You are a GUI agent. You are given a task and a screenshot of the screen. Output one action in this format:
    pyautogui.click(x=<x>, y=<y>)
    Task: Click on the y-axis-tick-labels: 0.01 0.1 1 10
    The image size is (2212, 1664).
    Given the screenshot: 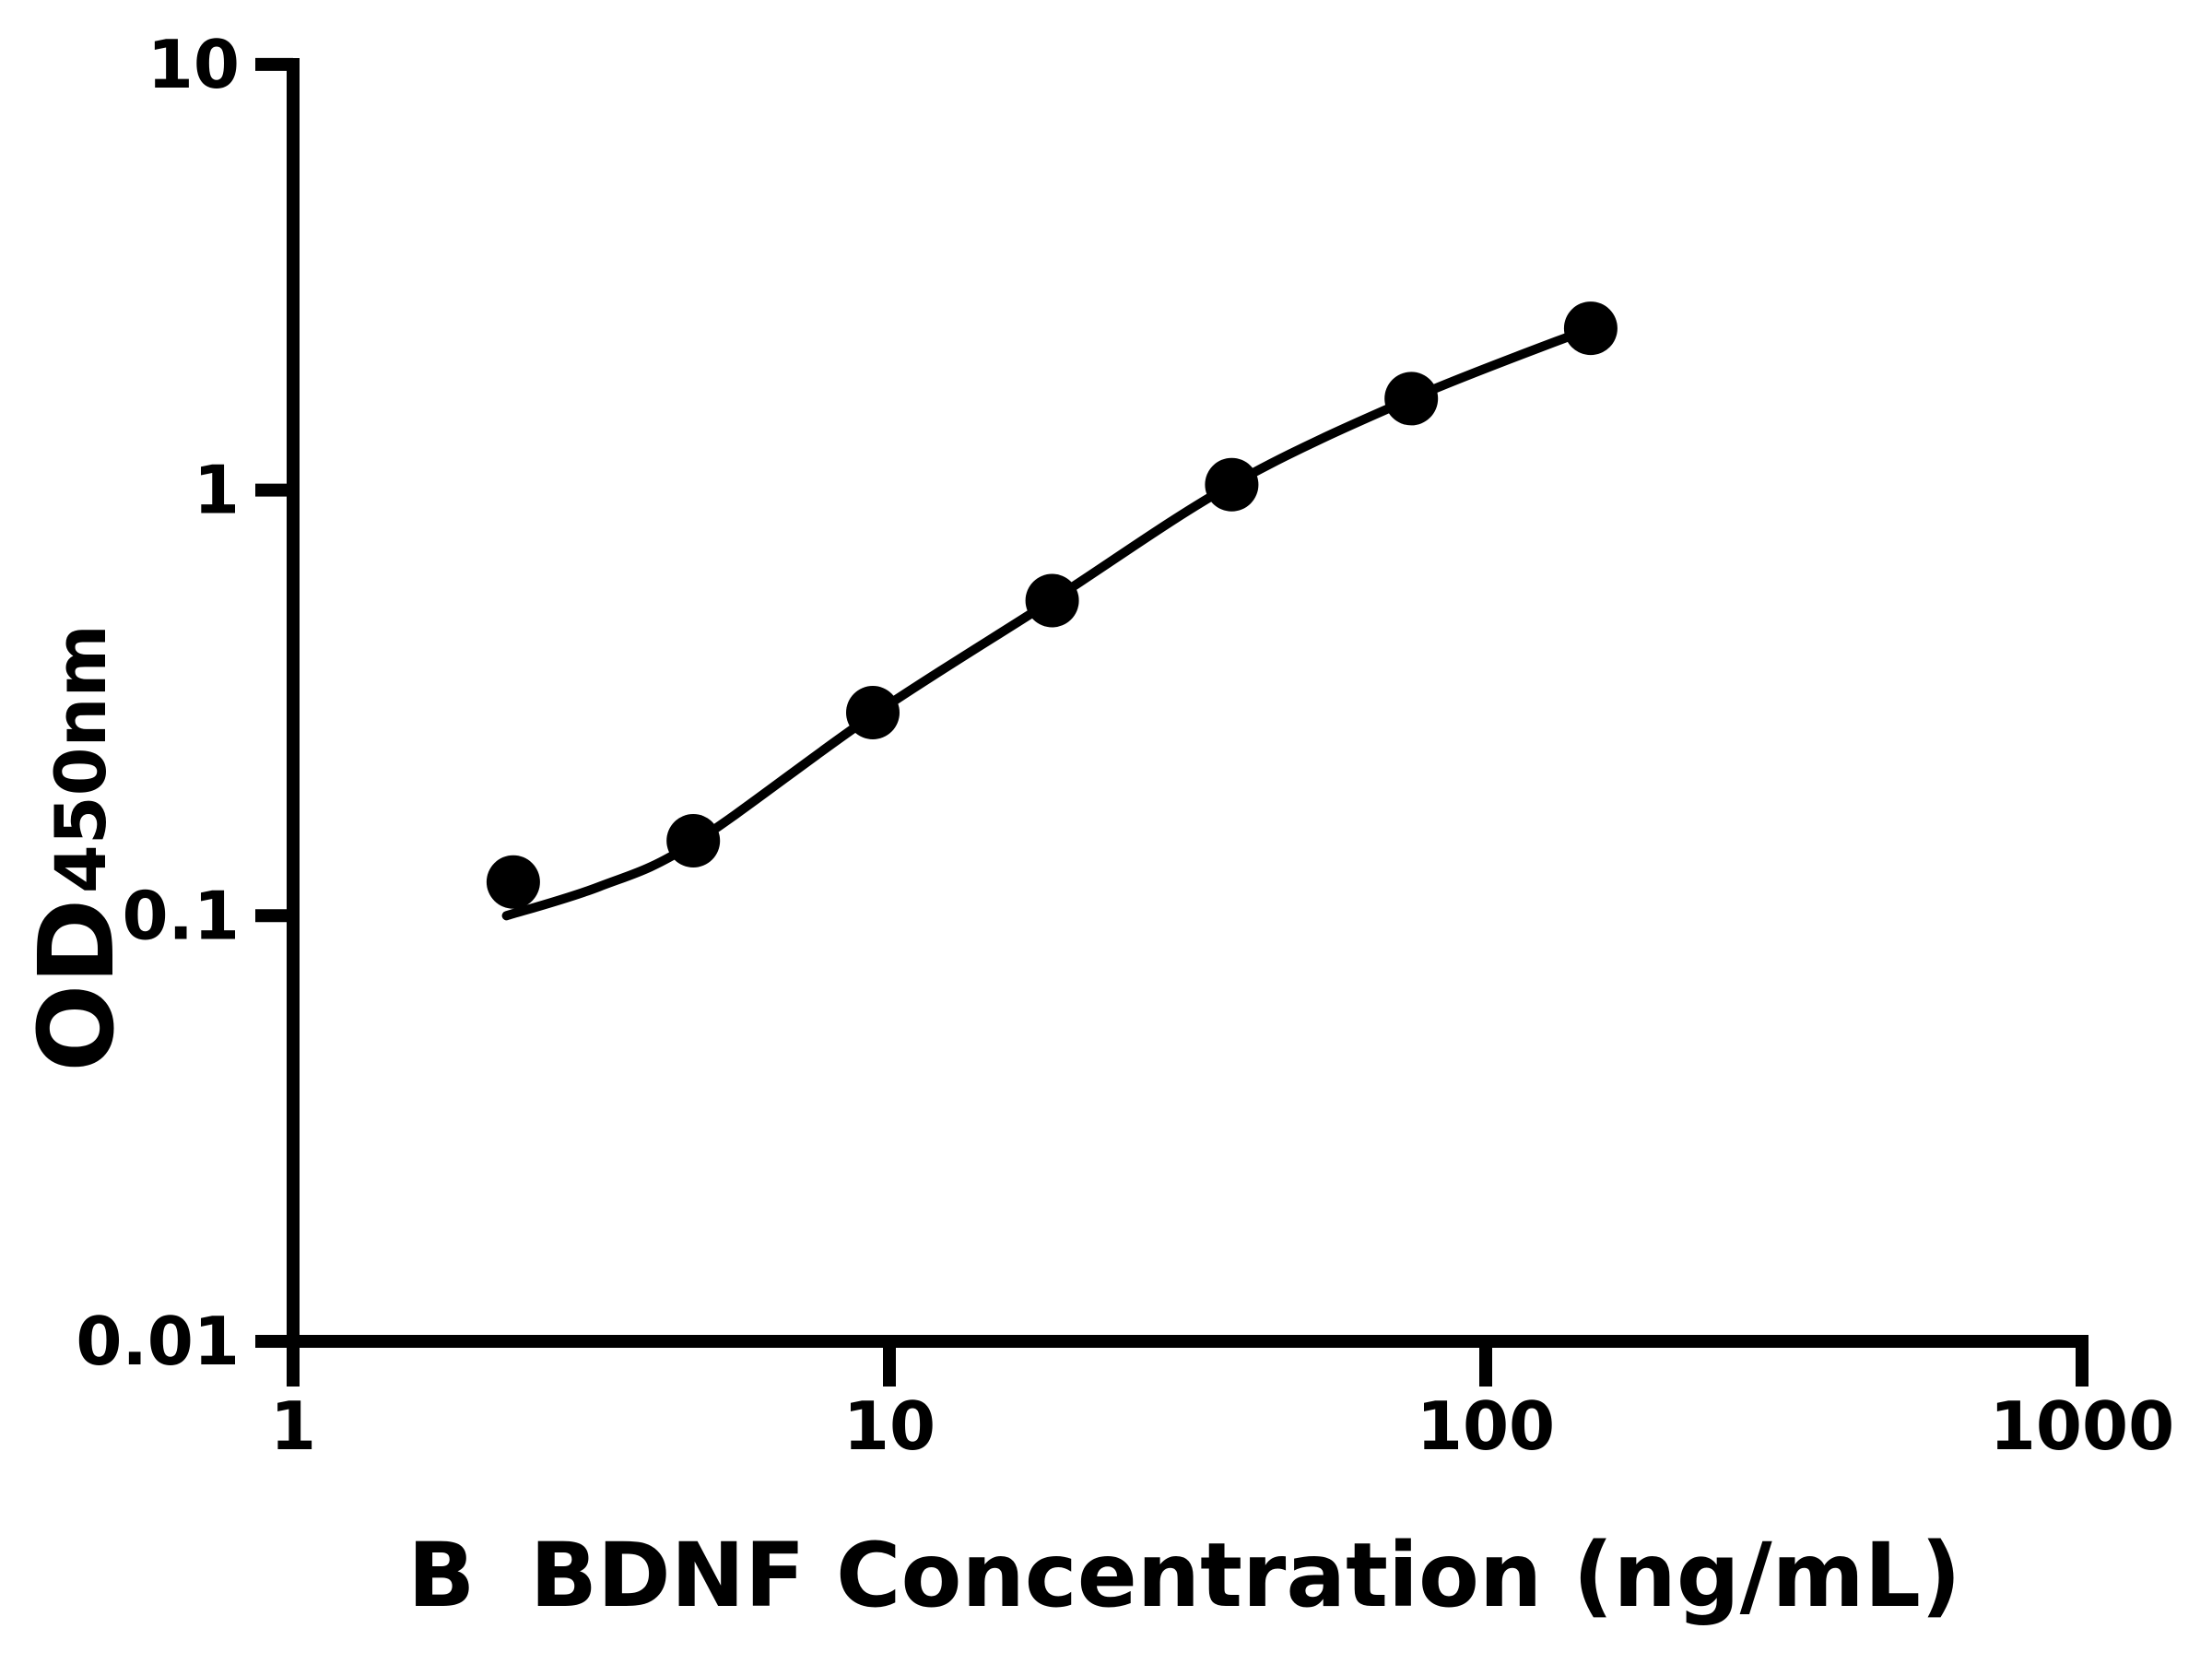 What is the action you would take?
    pyautogui.click(x=158, y=703)
    